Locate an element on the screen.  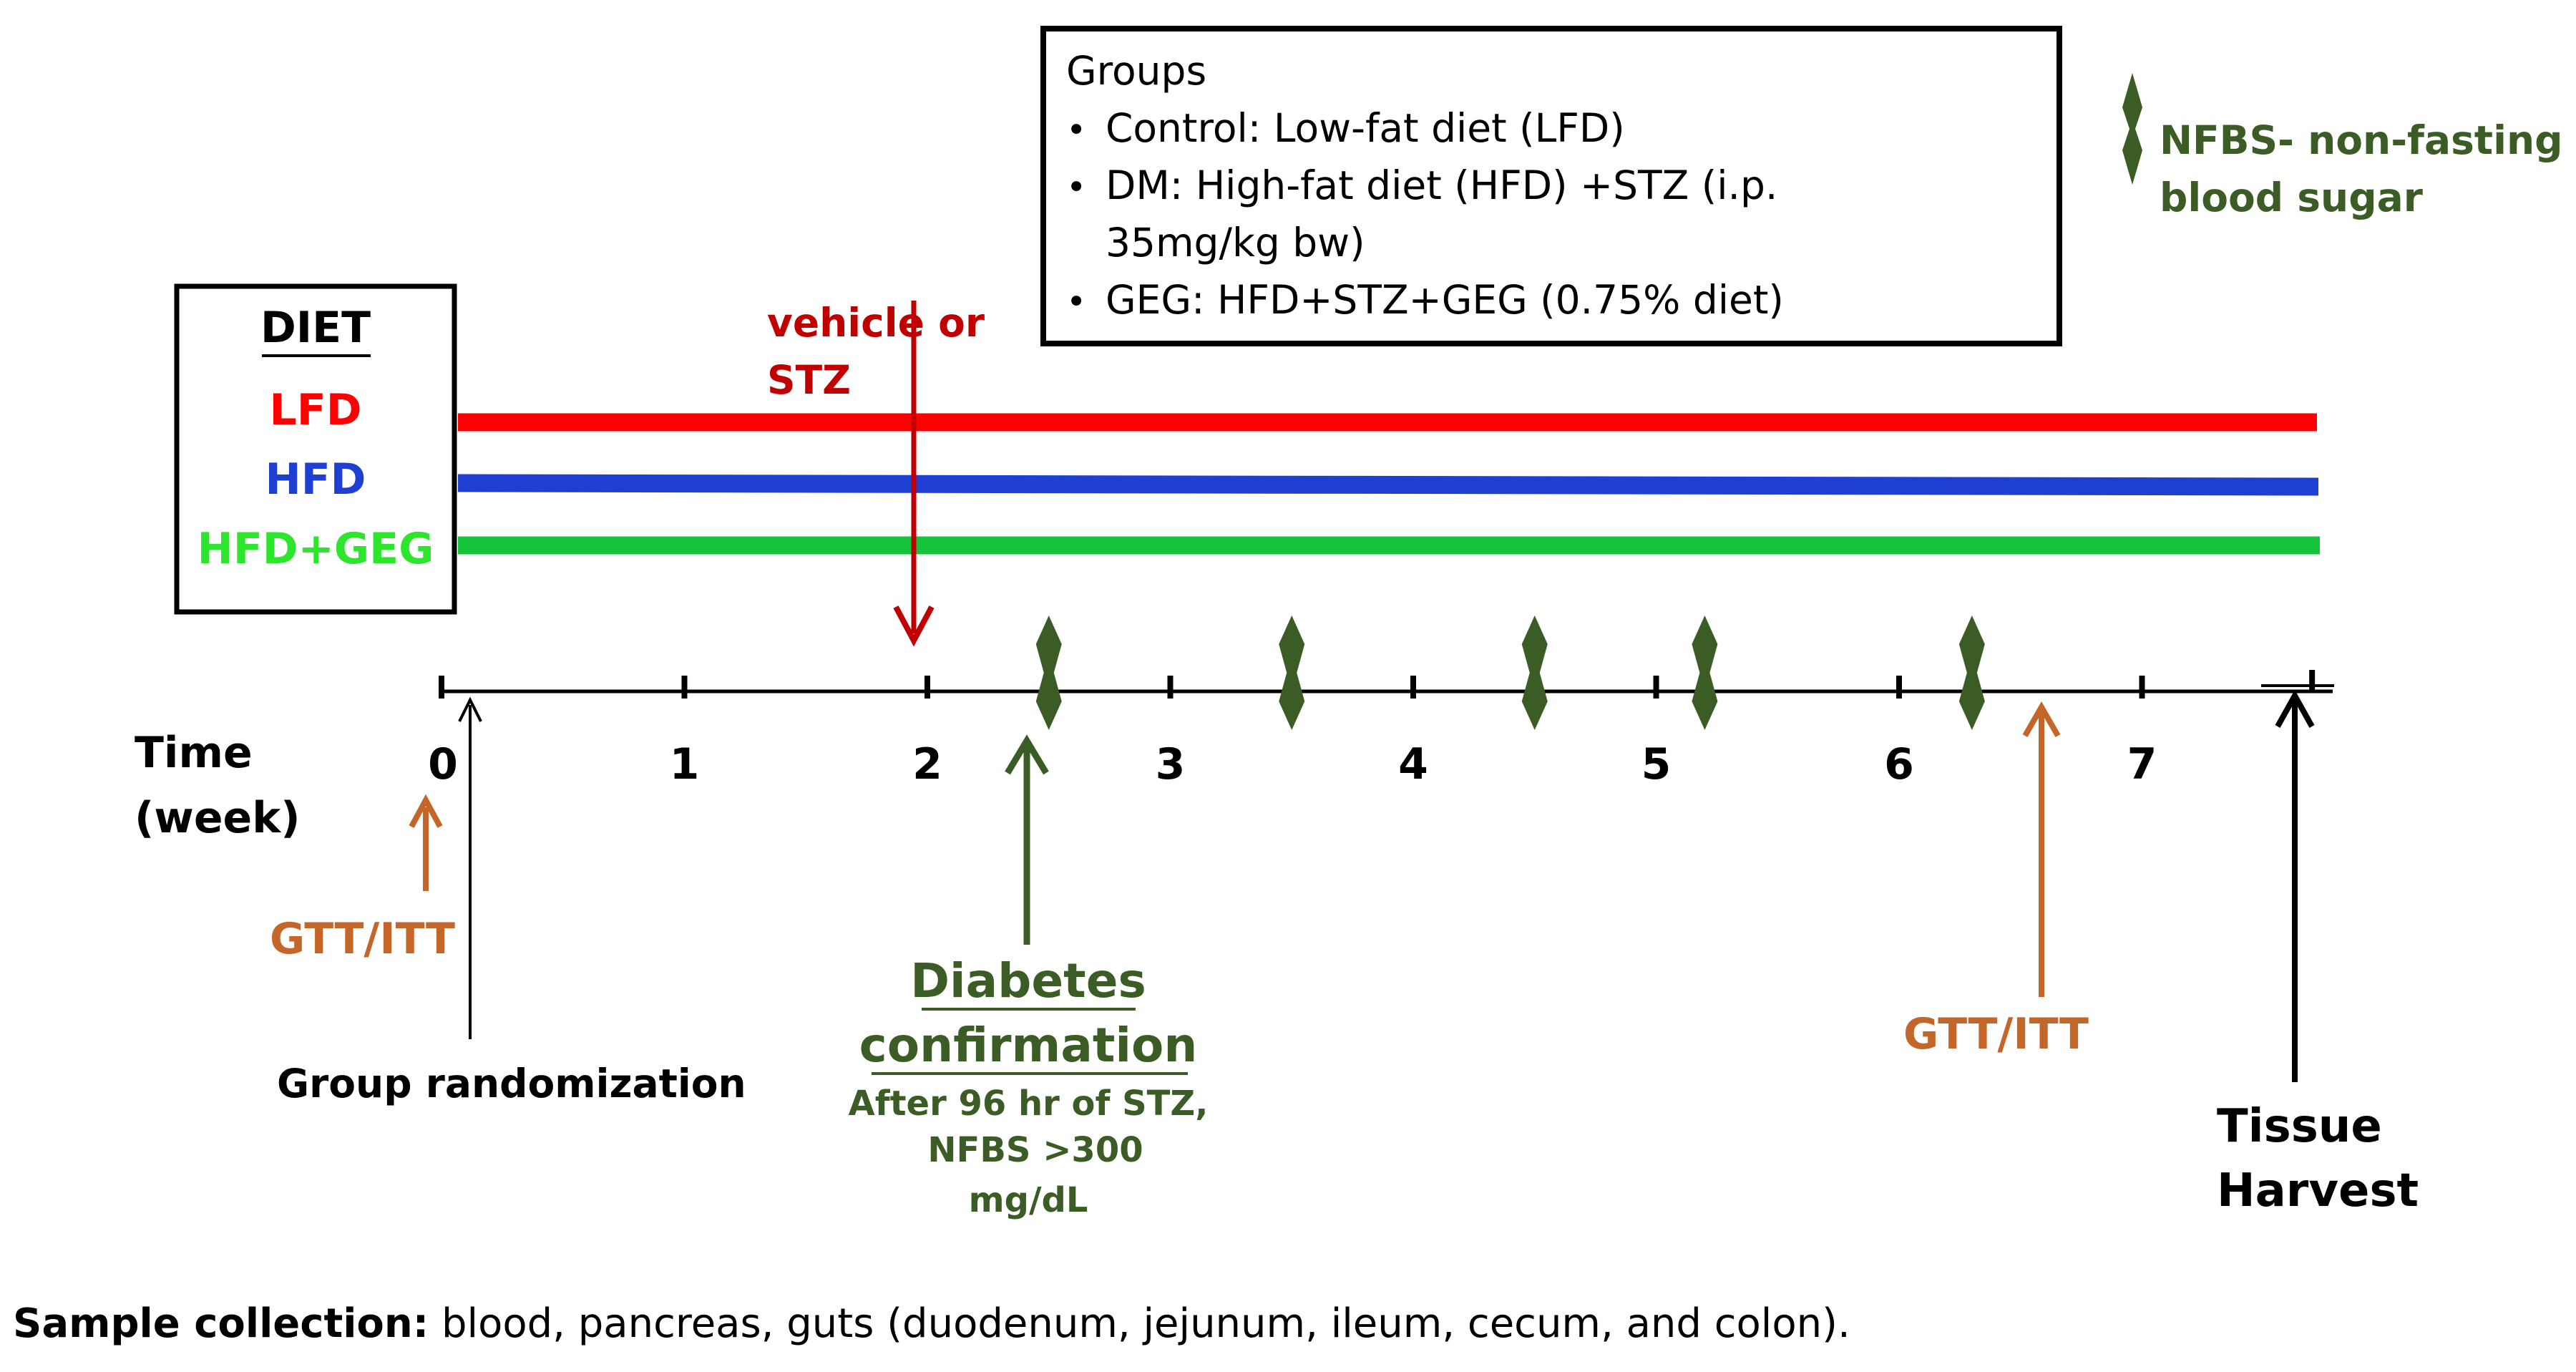
harvest-label-line1: Tissue is located at coordinates (2299, 1127).